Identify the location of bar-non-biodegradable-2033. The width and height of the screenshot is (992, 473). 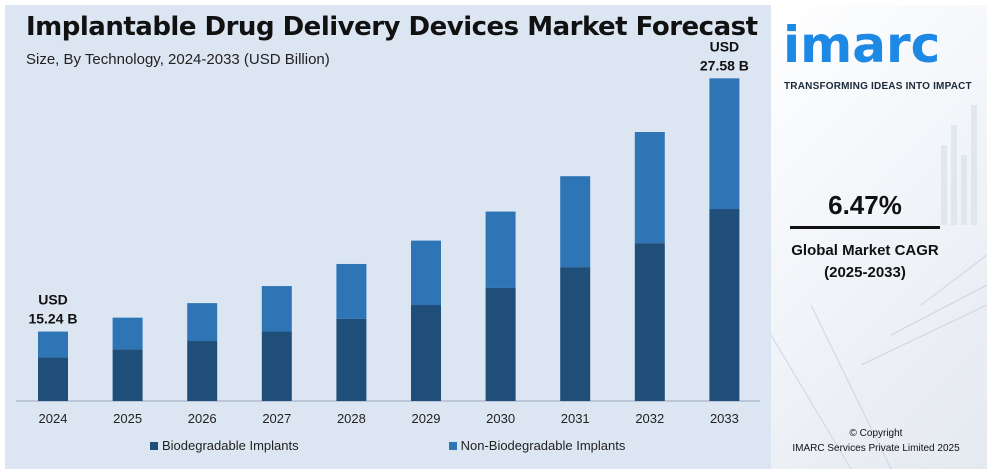
(724, 144).